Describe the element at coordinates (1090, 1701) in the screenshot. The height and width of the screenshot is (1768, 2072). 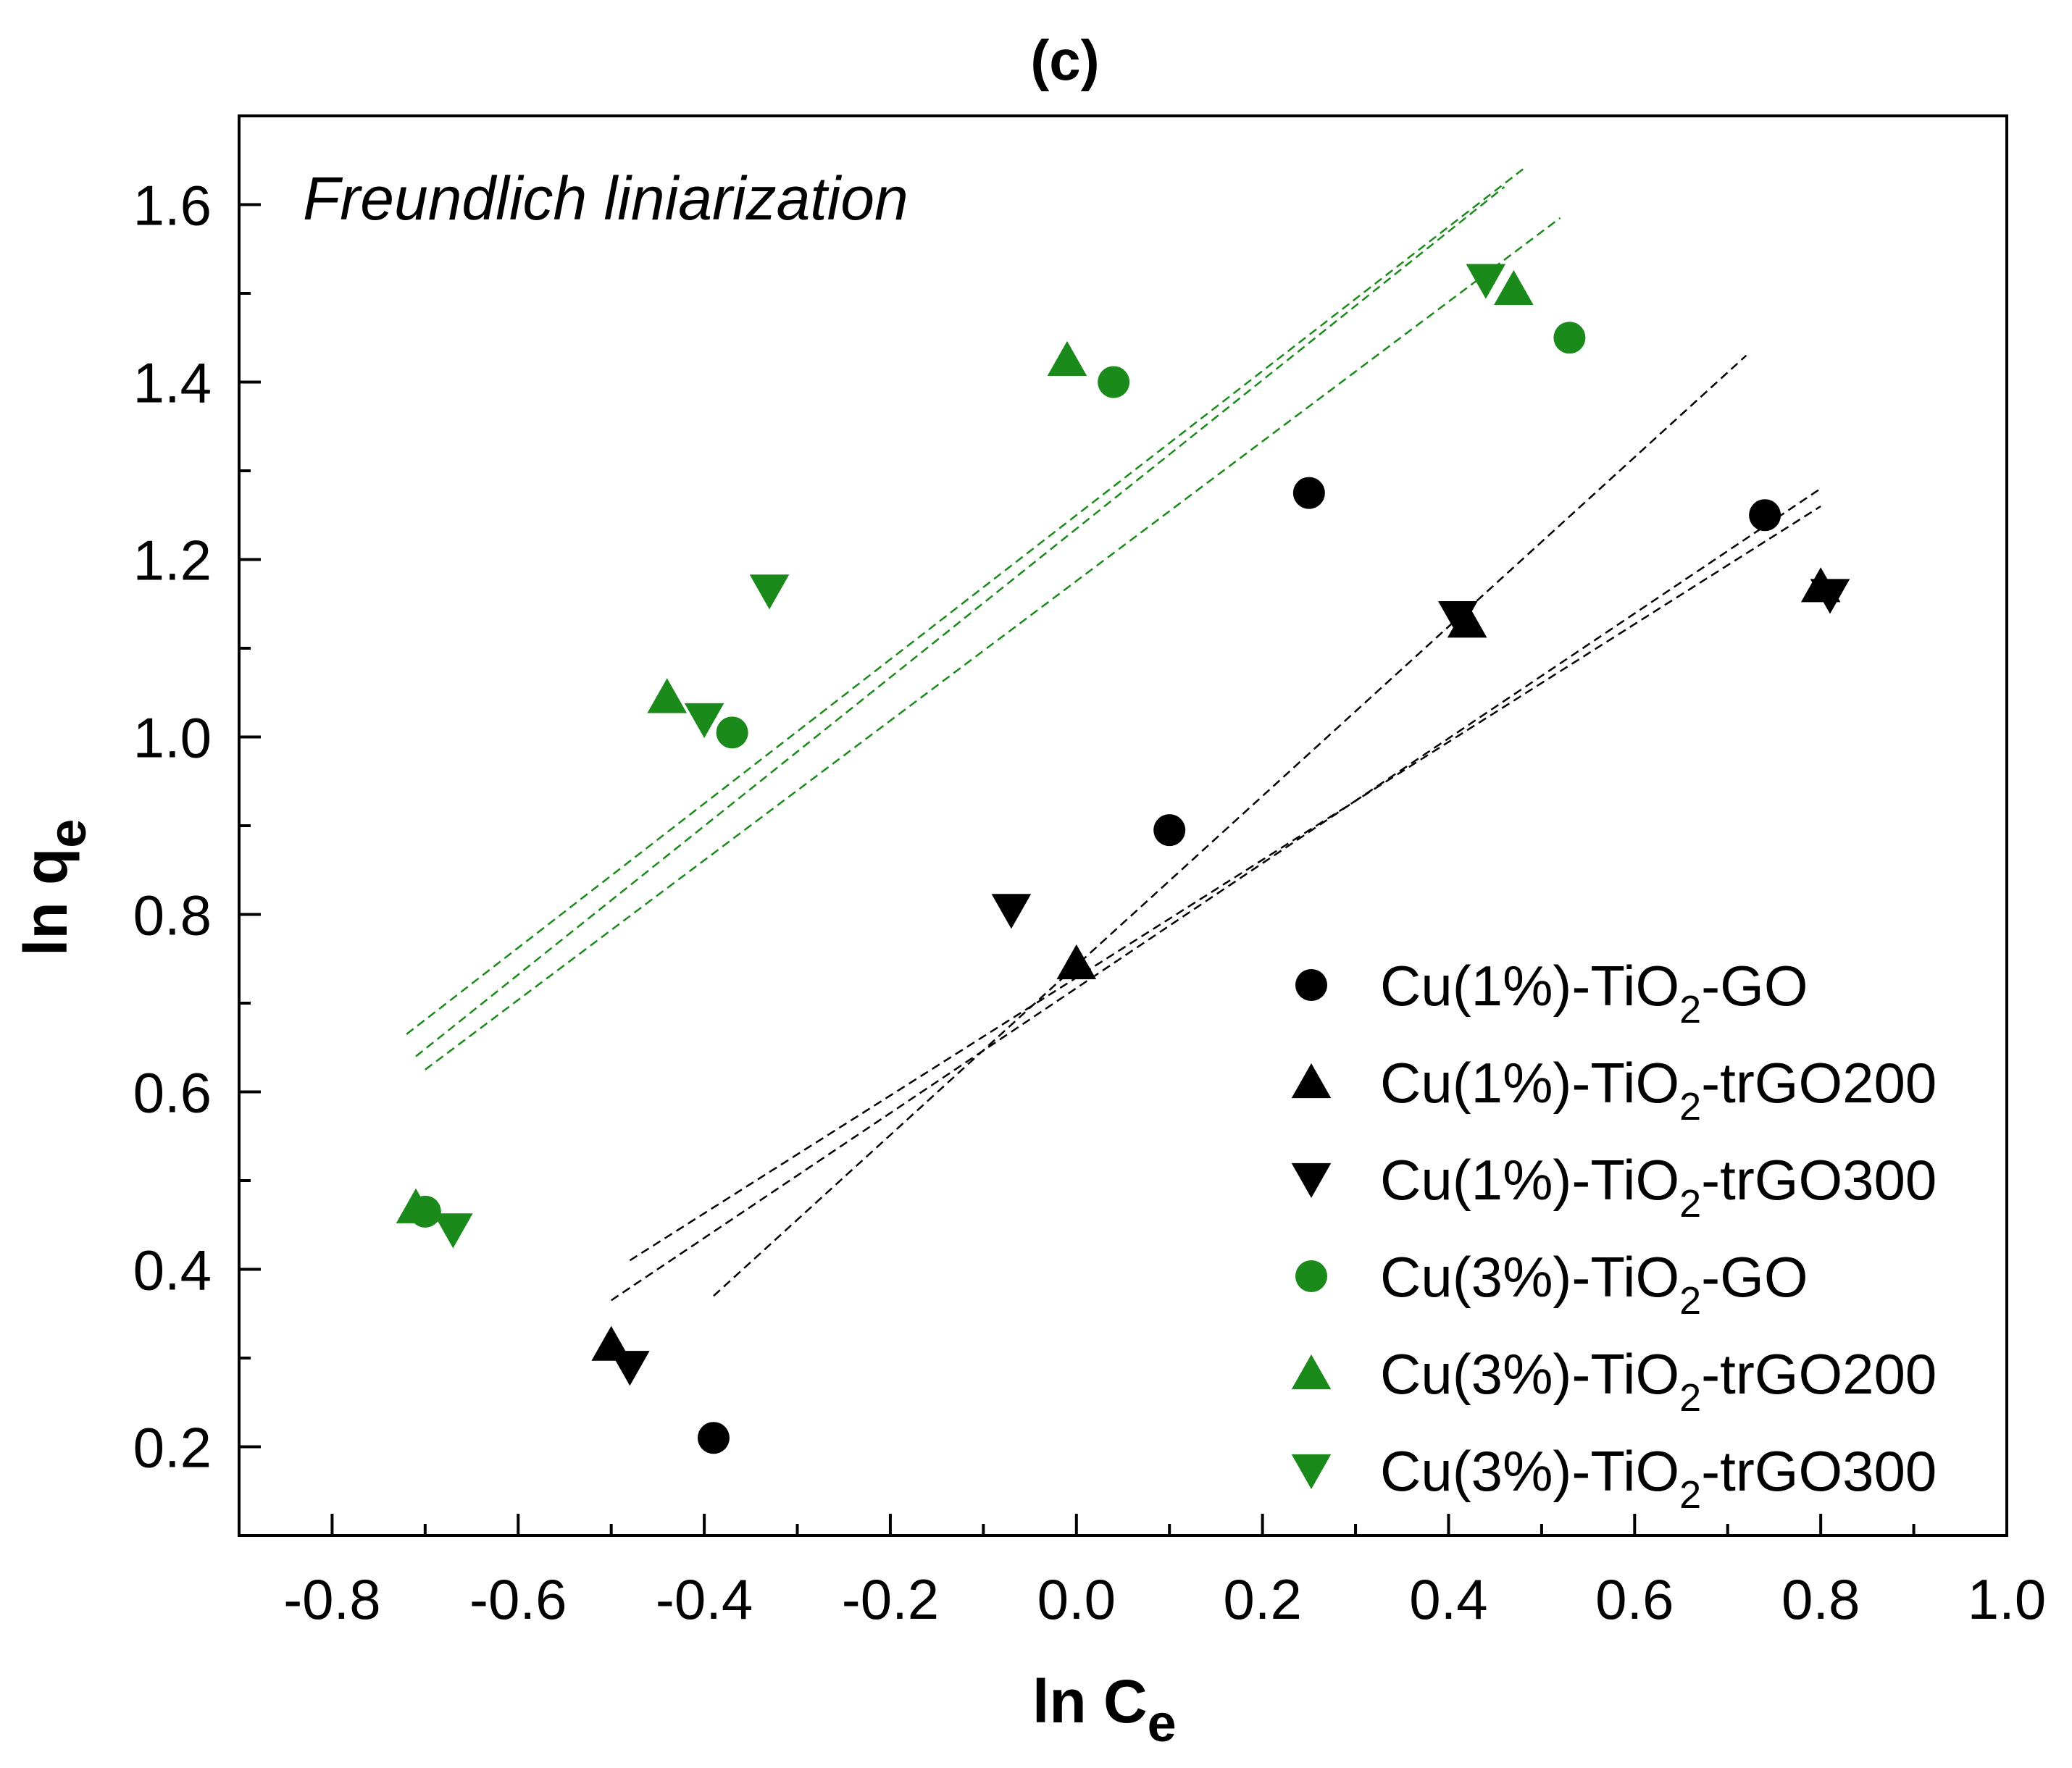
I see `x-axis-title-main: ln C` at that location.